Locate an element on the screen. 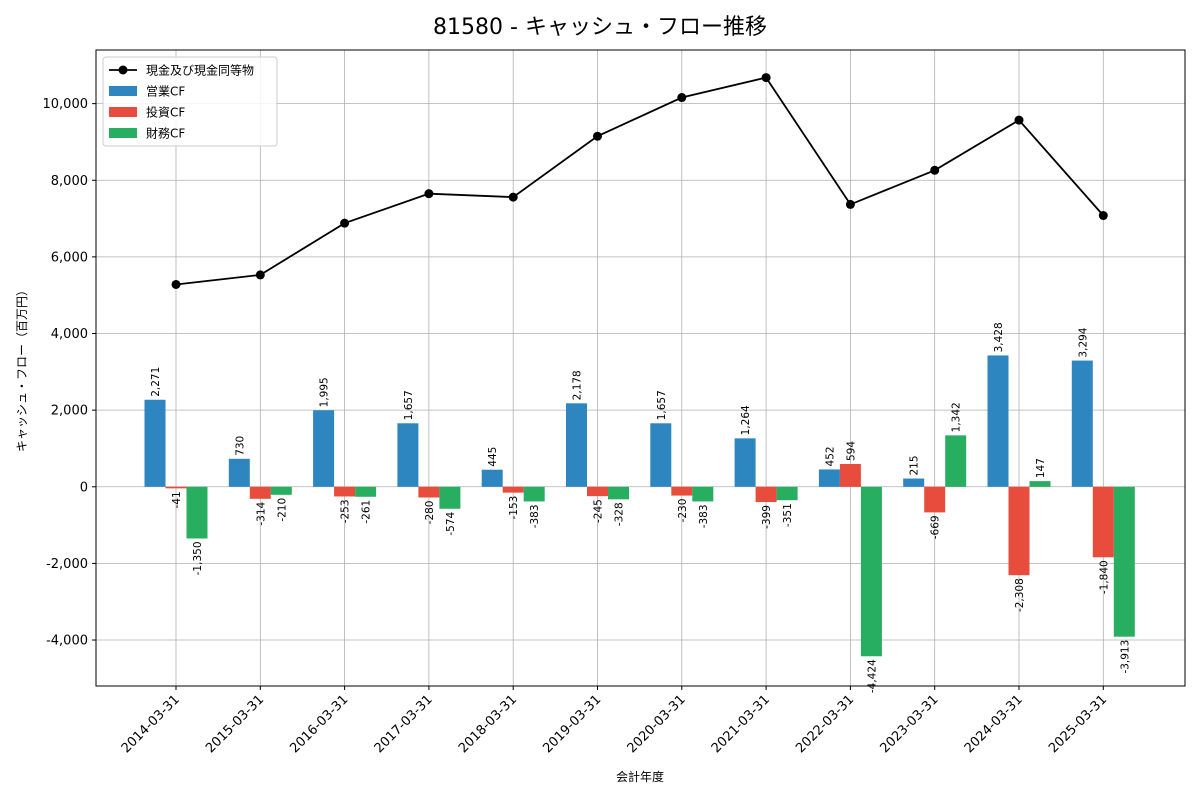 The image size is (1200, 800). x-tick-label: 2024-03-31 is located at coordinates (994, 724).